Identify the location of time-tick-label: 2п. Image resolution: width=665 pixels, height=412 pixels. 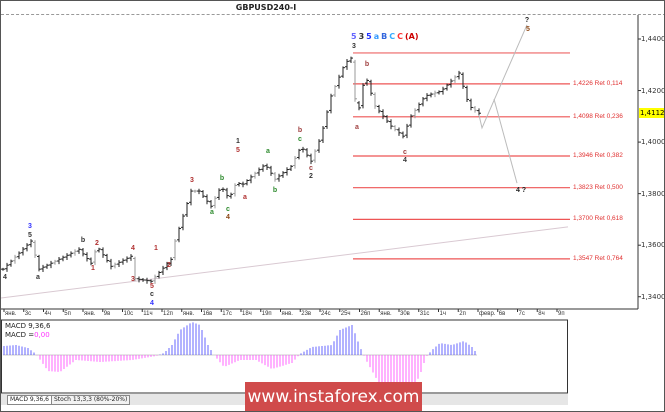
(462, 314).